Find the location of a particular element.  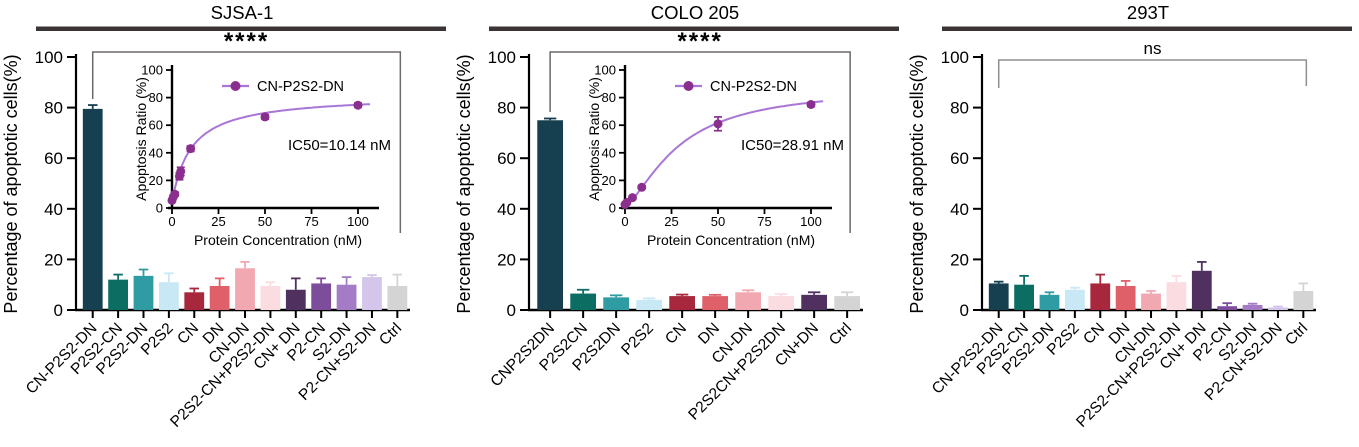

inset-y-tick-label: 0 is located at coordinates (612, 208).